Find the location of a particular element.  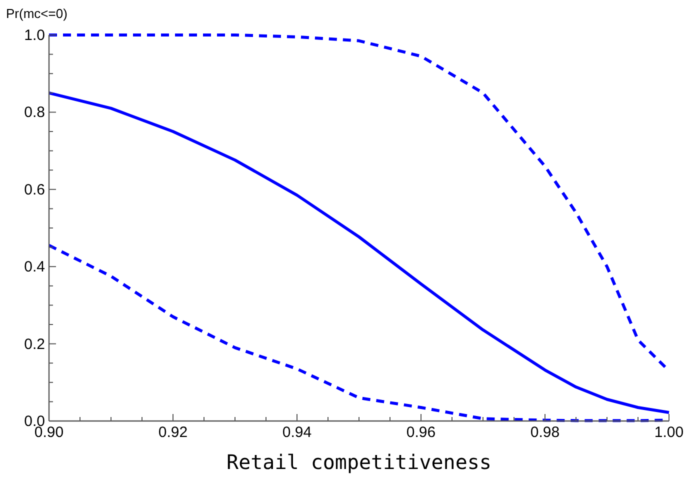

x-tick-label: 1.00 is located at coordinates (669, 432).